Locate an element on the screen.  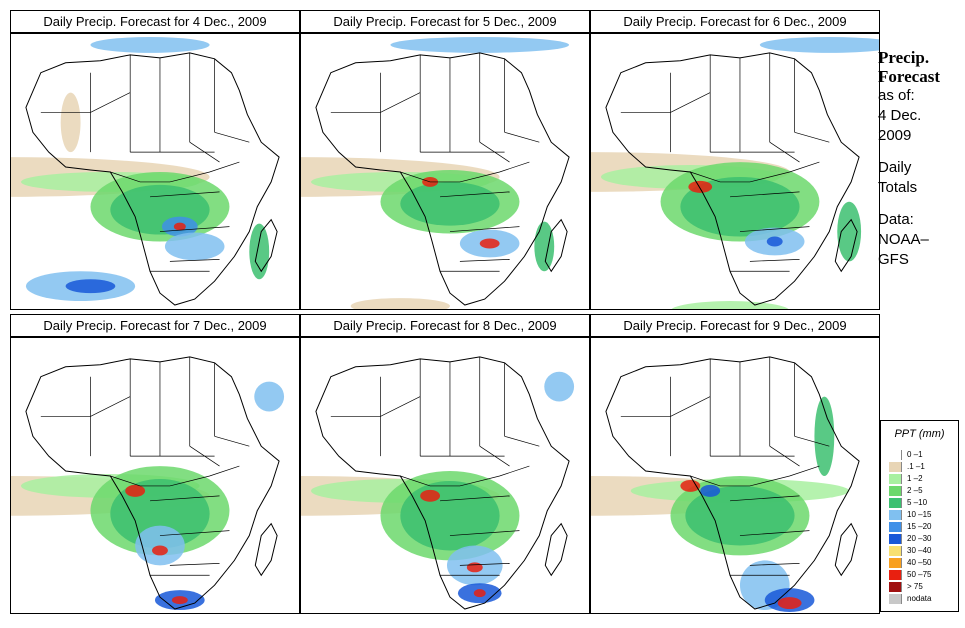
legend-label: 10 –15 is located at coordinates (919, 514).